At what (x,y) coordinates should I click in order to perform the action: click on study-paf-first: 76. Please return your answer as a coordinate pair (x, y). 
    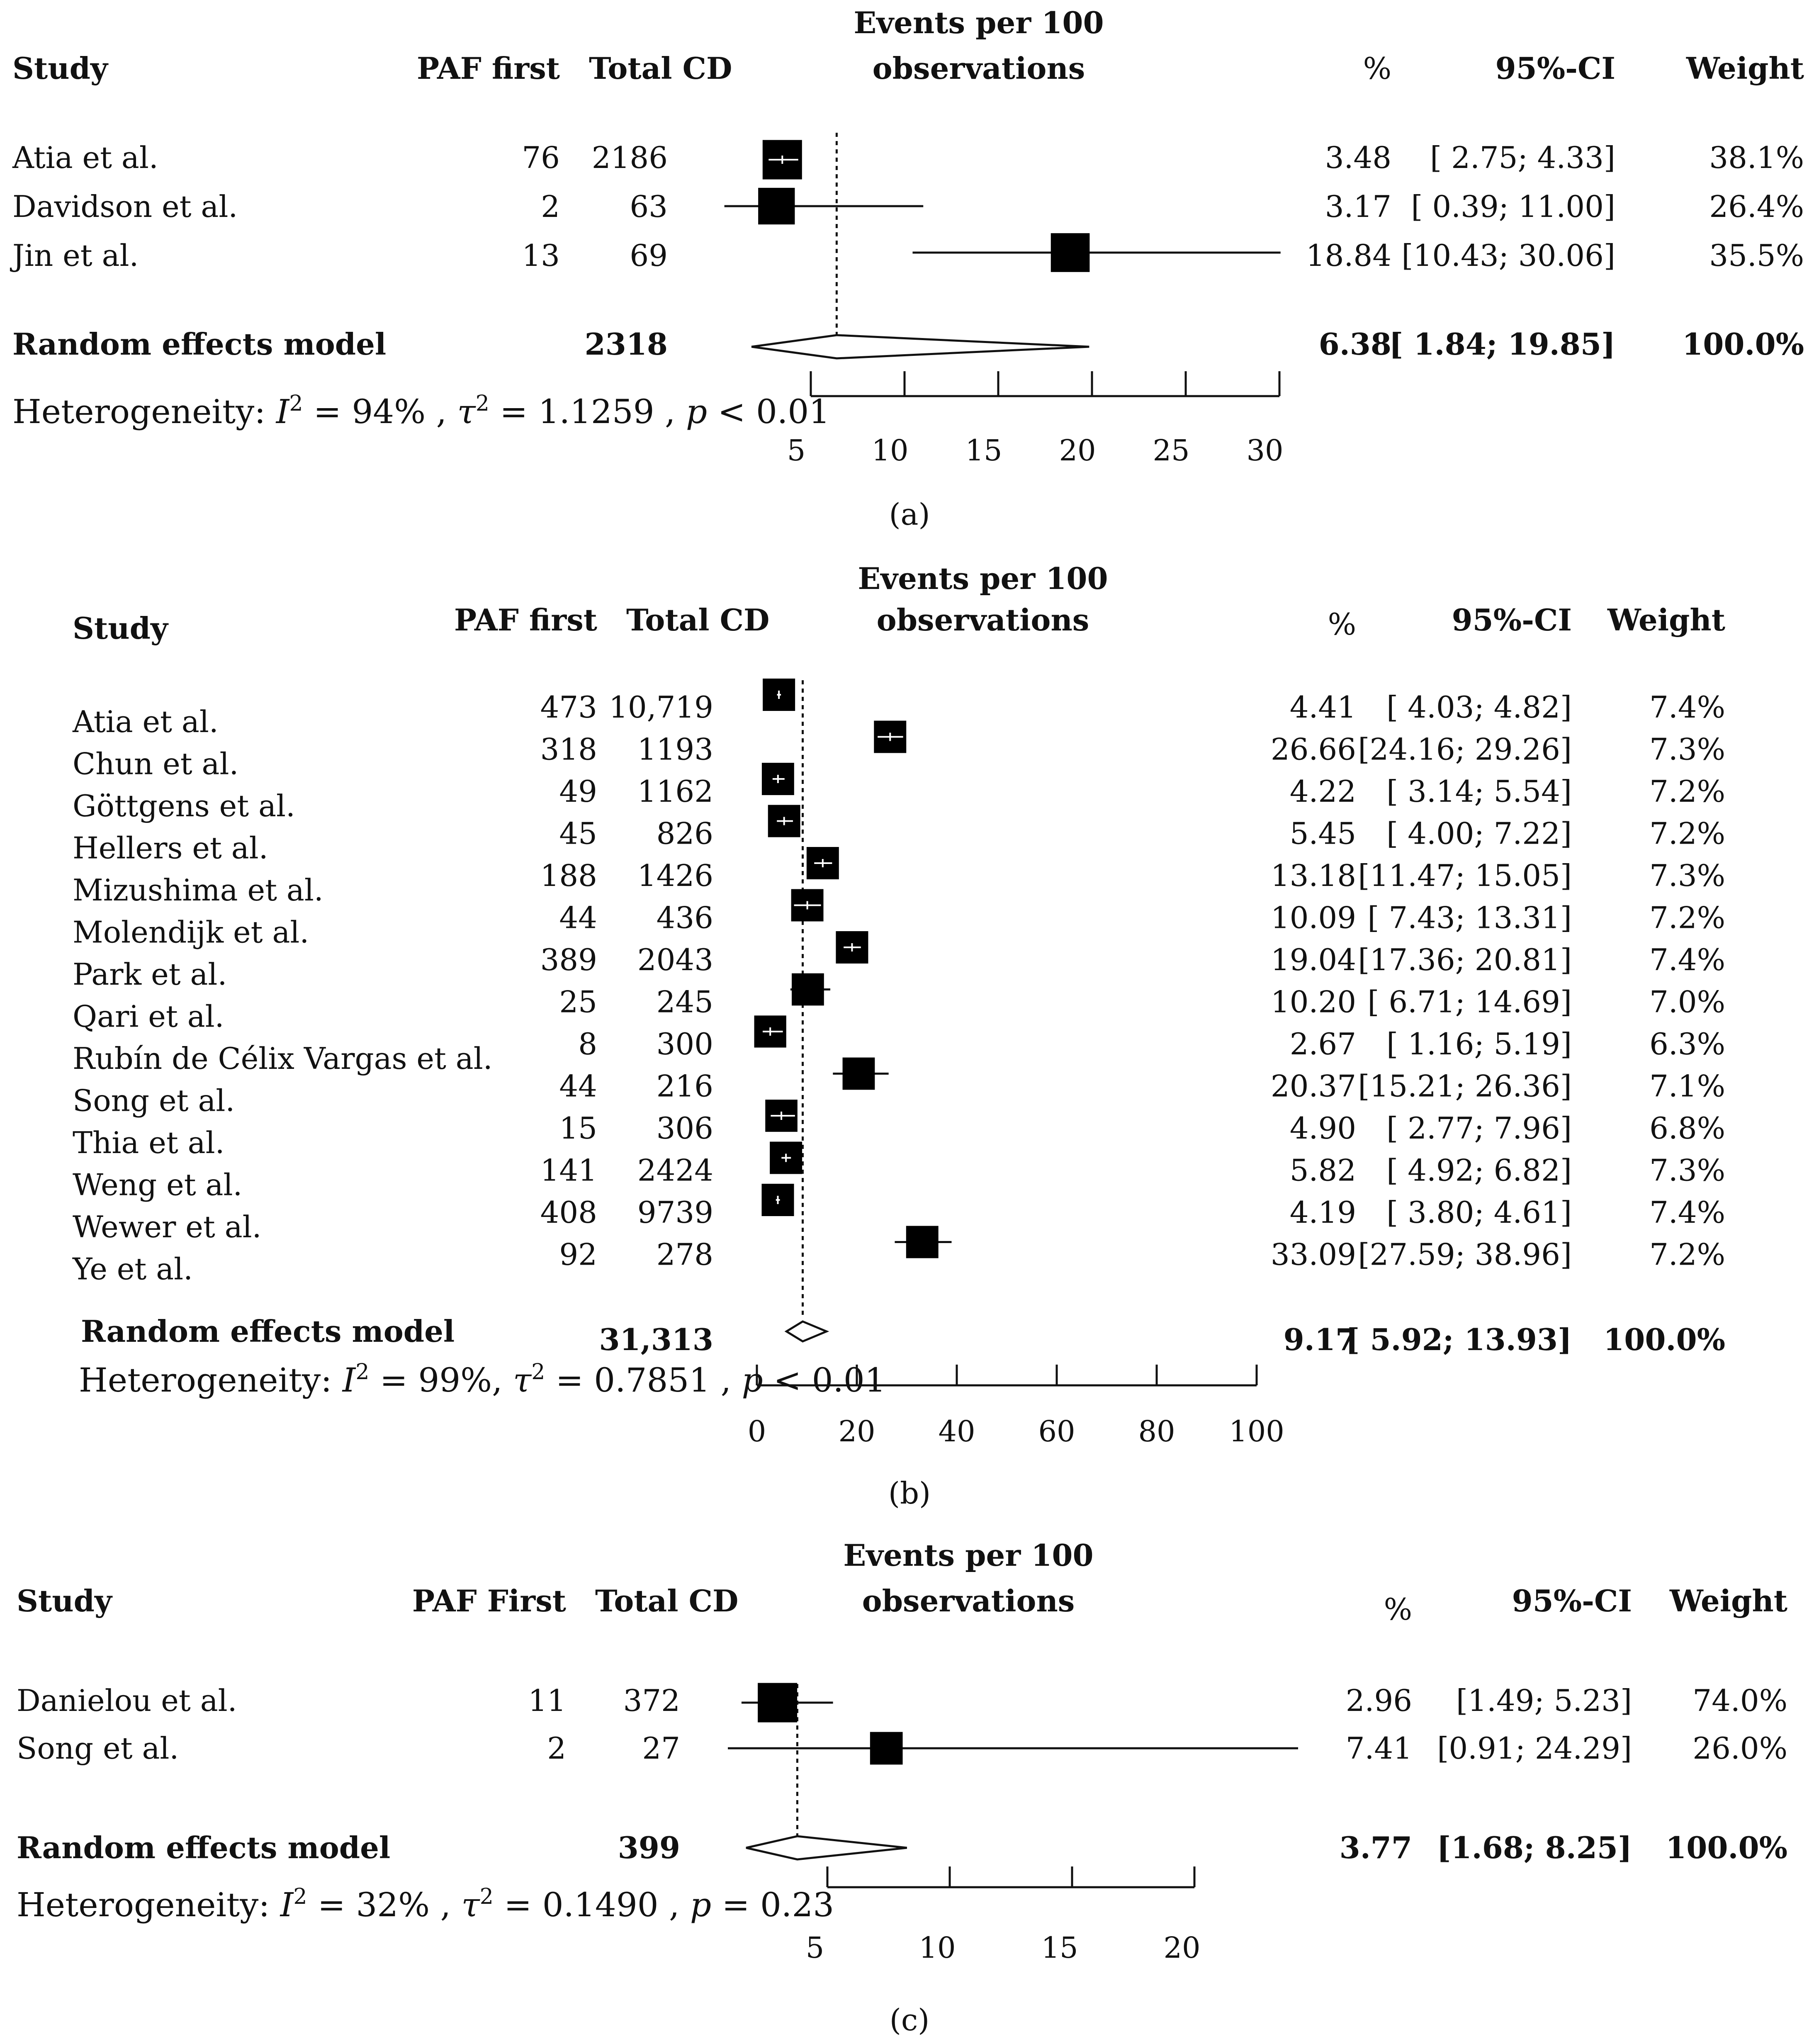
    Looking at the image, I should click on (541, 157).